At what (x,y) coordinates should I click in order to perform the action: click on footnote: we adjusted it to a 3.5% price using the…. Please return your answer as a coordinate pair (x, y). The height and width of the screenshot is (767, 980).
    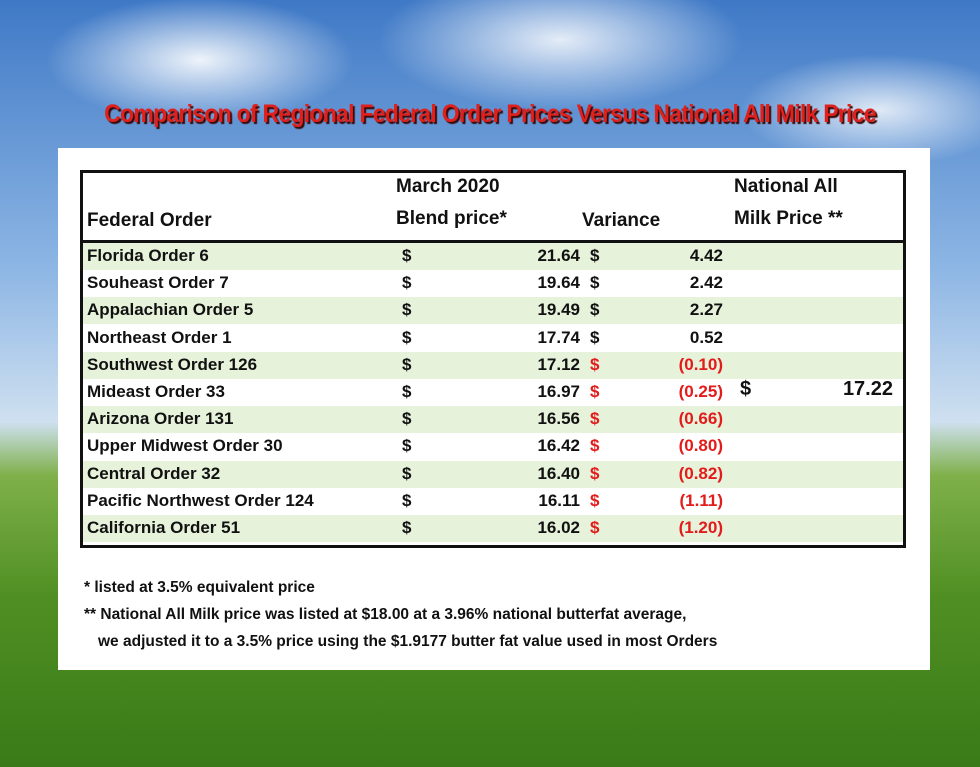
    Looking at the image, I should click on (408, 641).